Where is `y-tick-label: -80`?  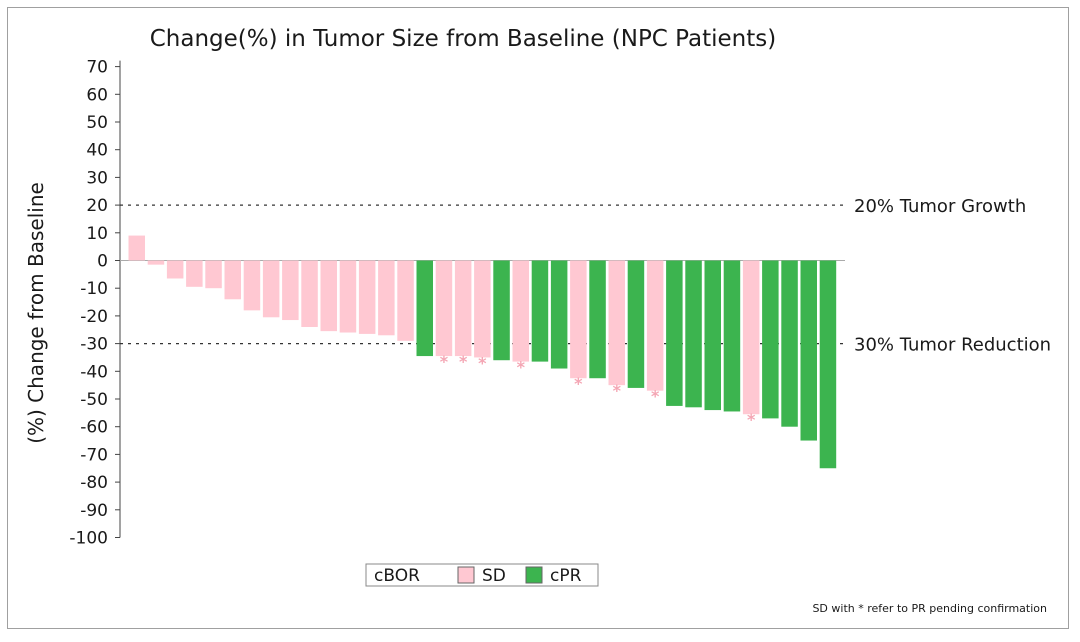 y-tick-label: -80 is located at coordinates (94, 483).